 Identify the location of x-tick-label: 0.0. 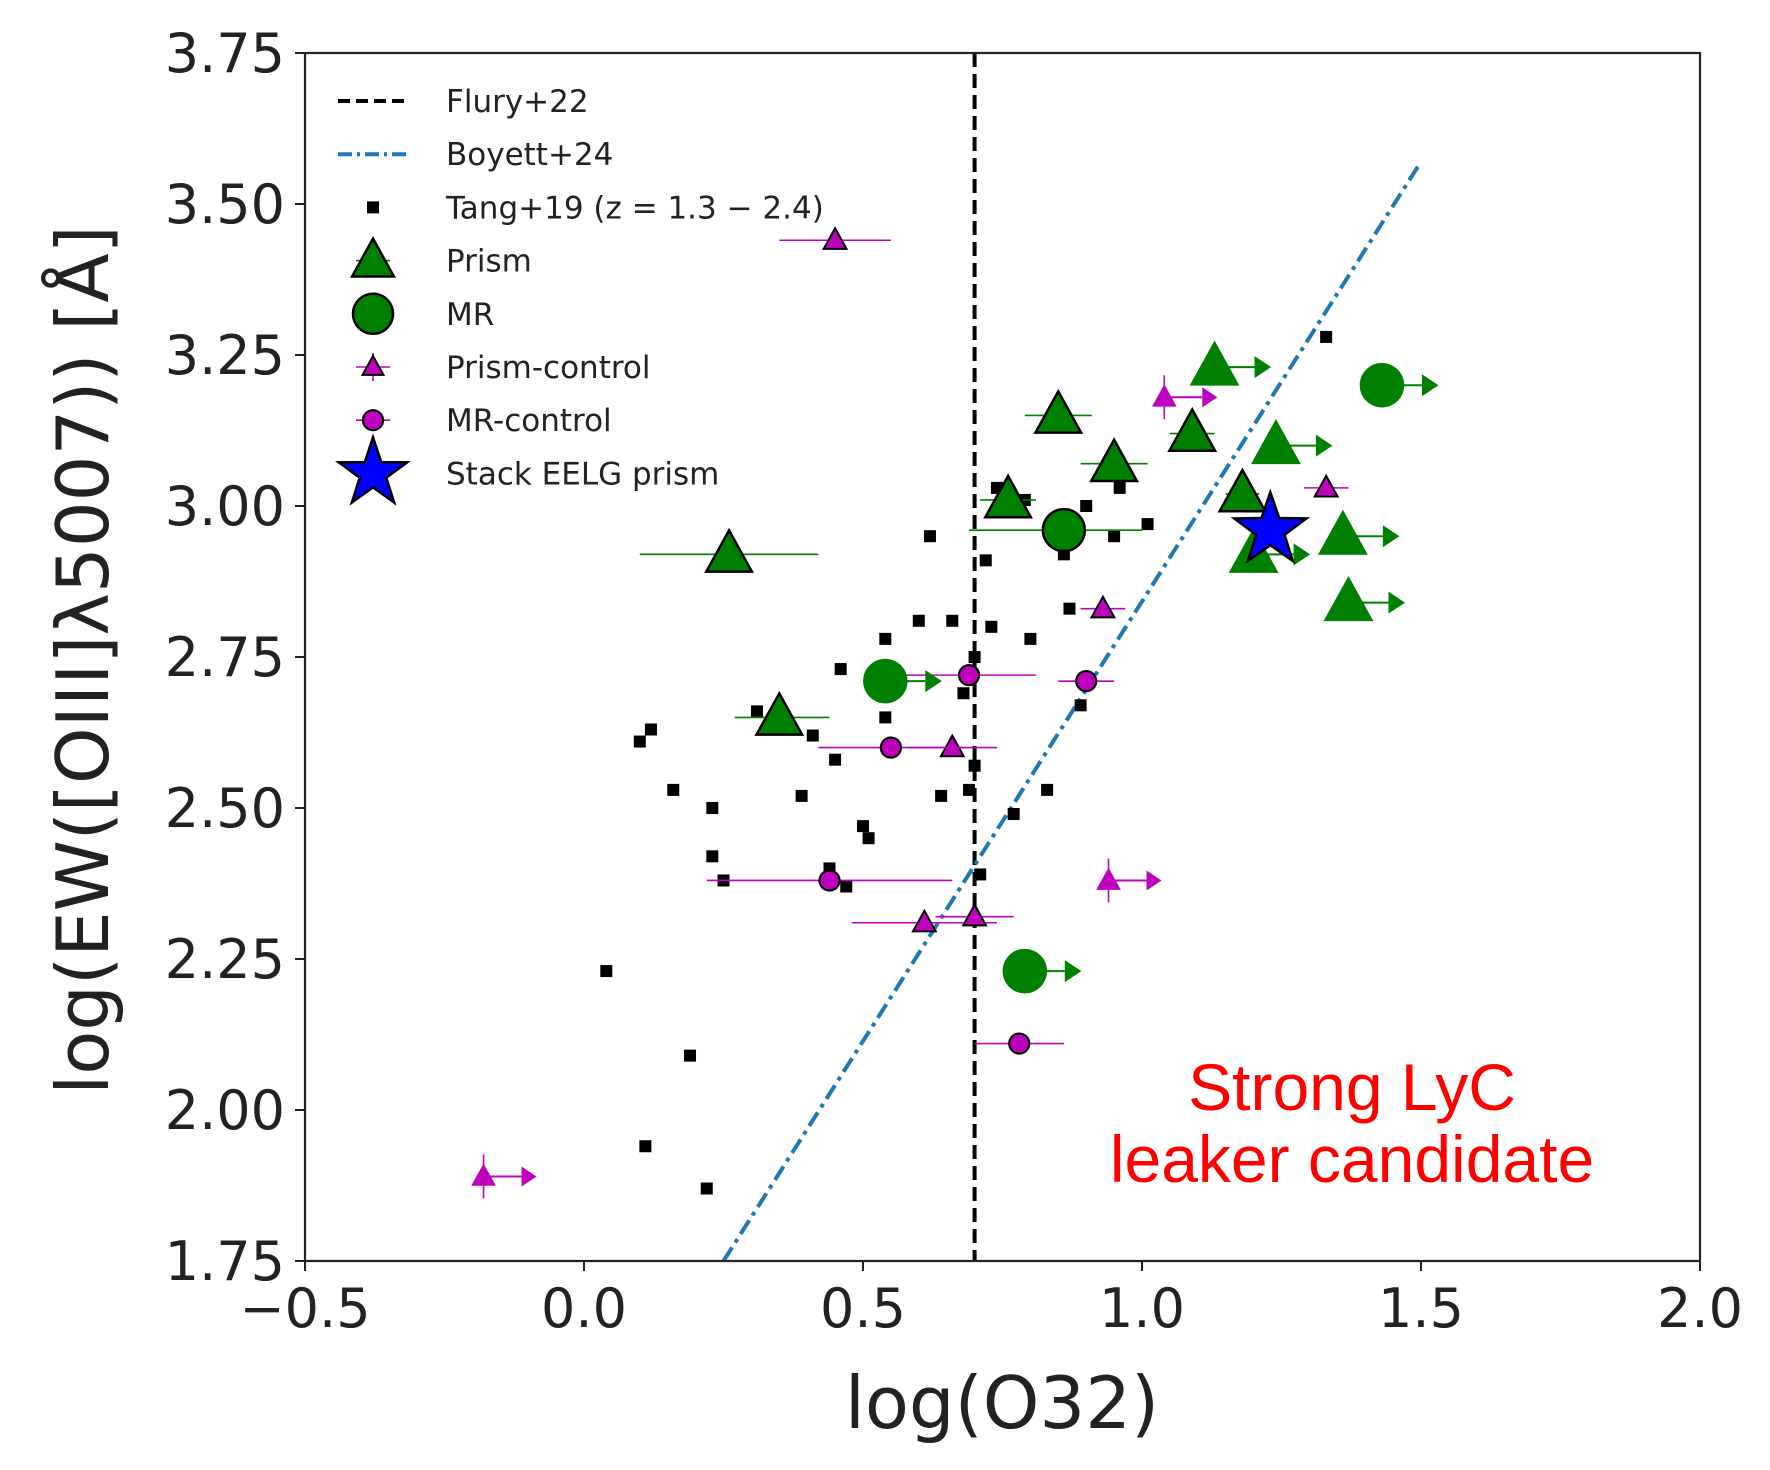
(584, 1308).